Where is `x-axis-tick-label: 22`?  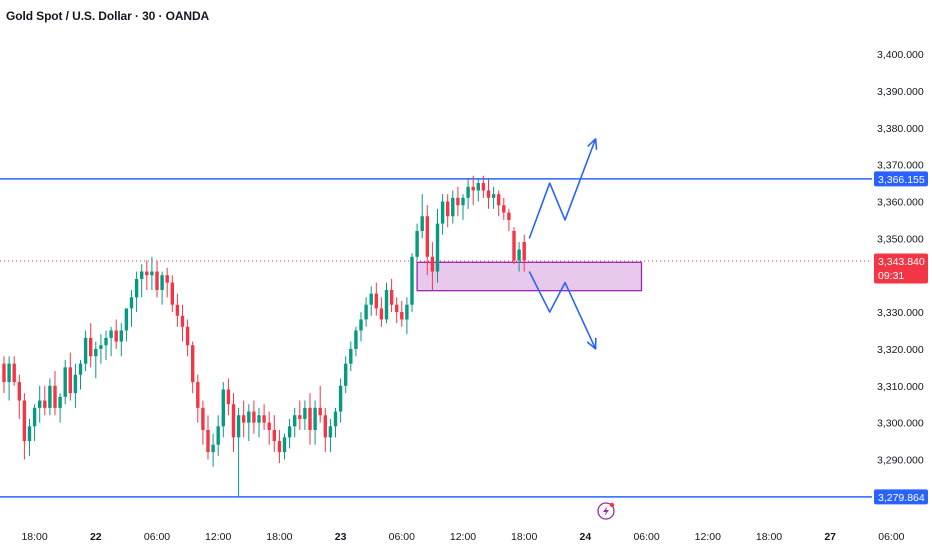 x-axis-tick-label: 22 is located at coordinates (96, 537).